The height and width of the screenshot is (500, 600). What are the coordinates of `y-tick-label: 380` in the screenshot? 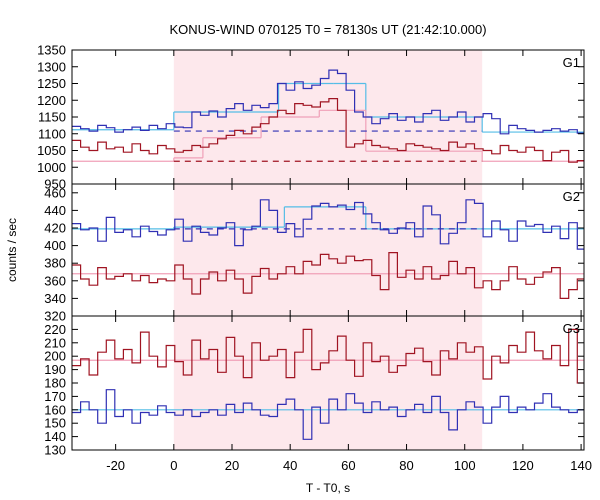 It's located at (55, 263).